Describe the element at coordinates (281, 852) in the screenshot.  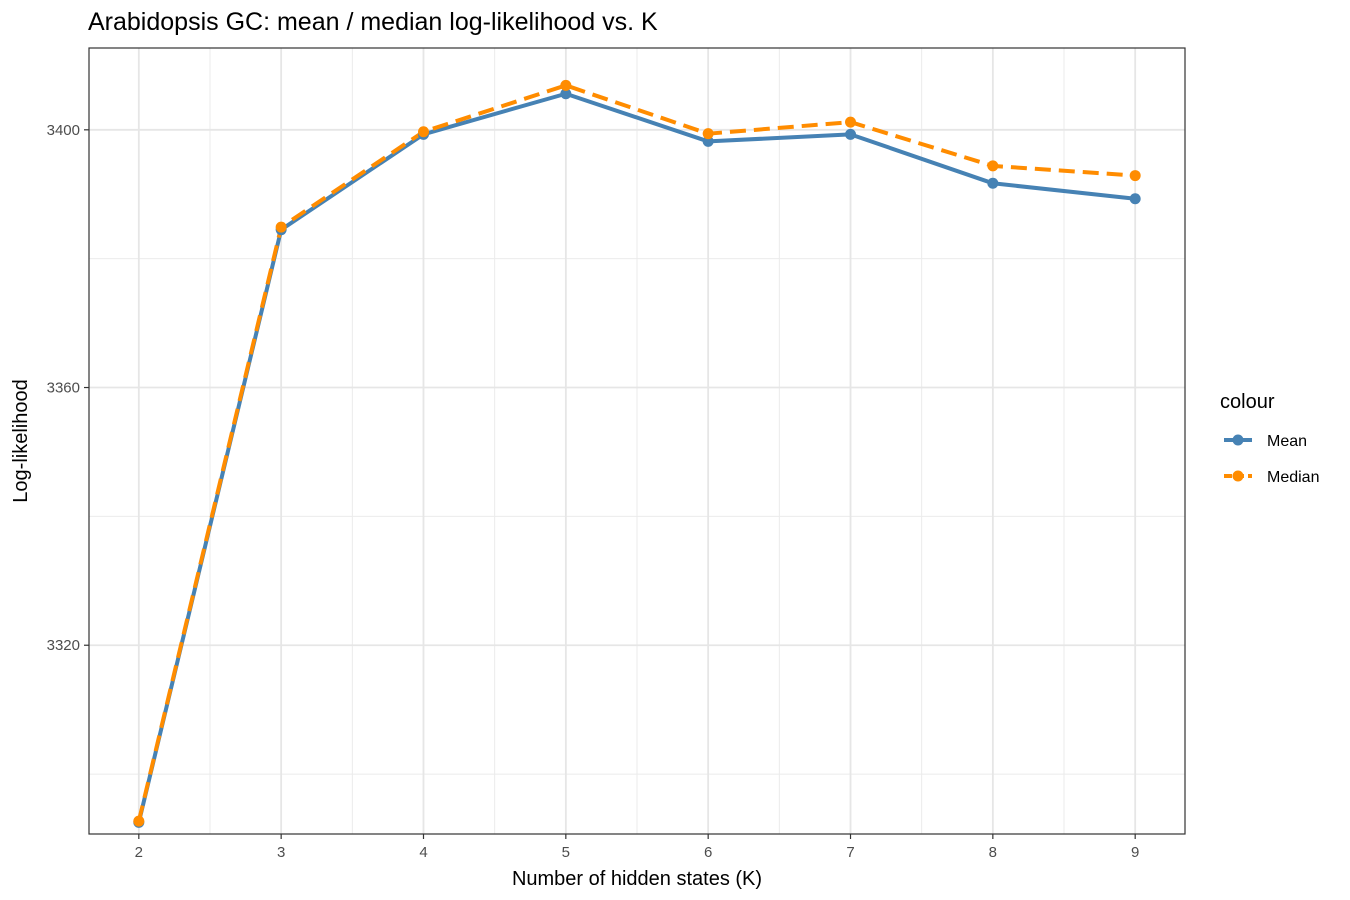
I see `x-tick-label: 3` at that location.